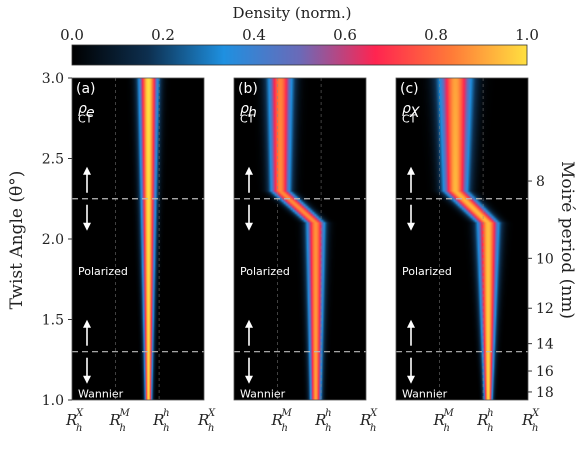 This screenshot has width=585, height=451. What do you see at coordinates (292, 13) in the screenshot?
I see `colorbar-label: Density (norm.)` at bounding box center [292, 13].